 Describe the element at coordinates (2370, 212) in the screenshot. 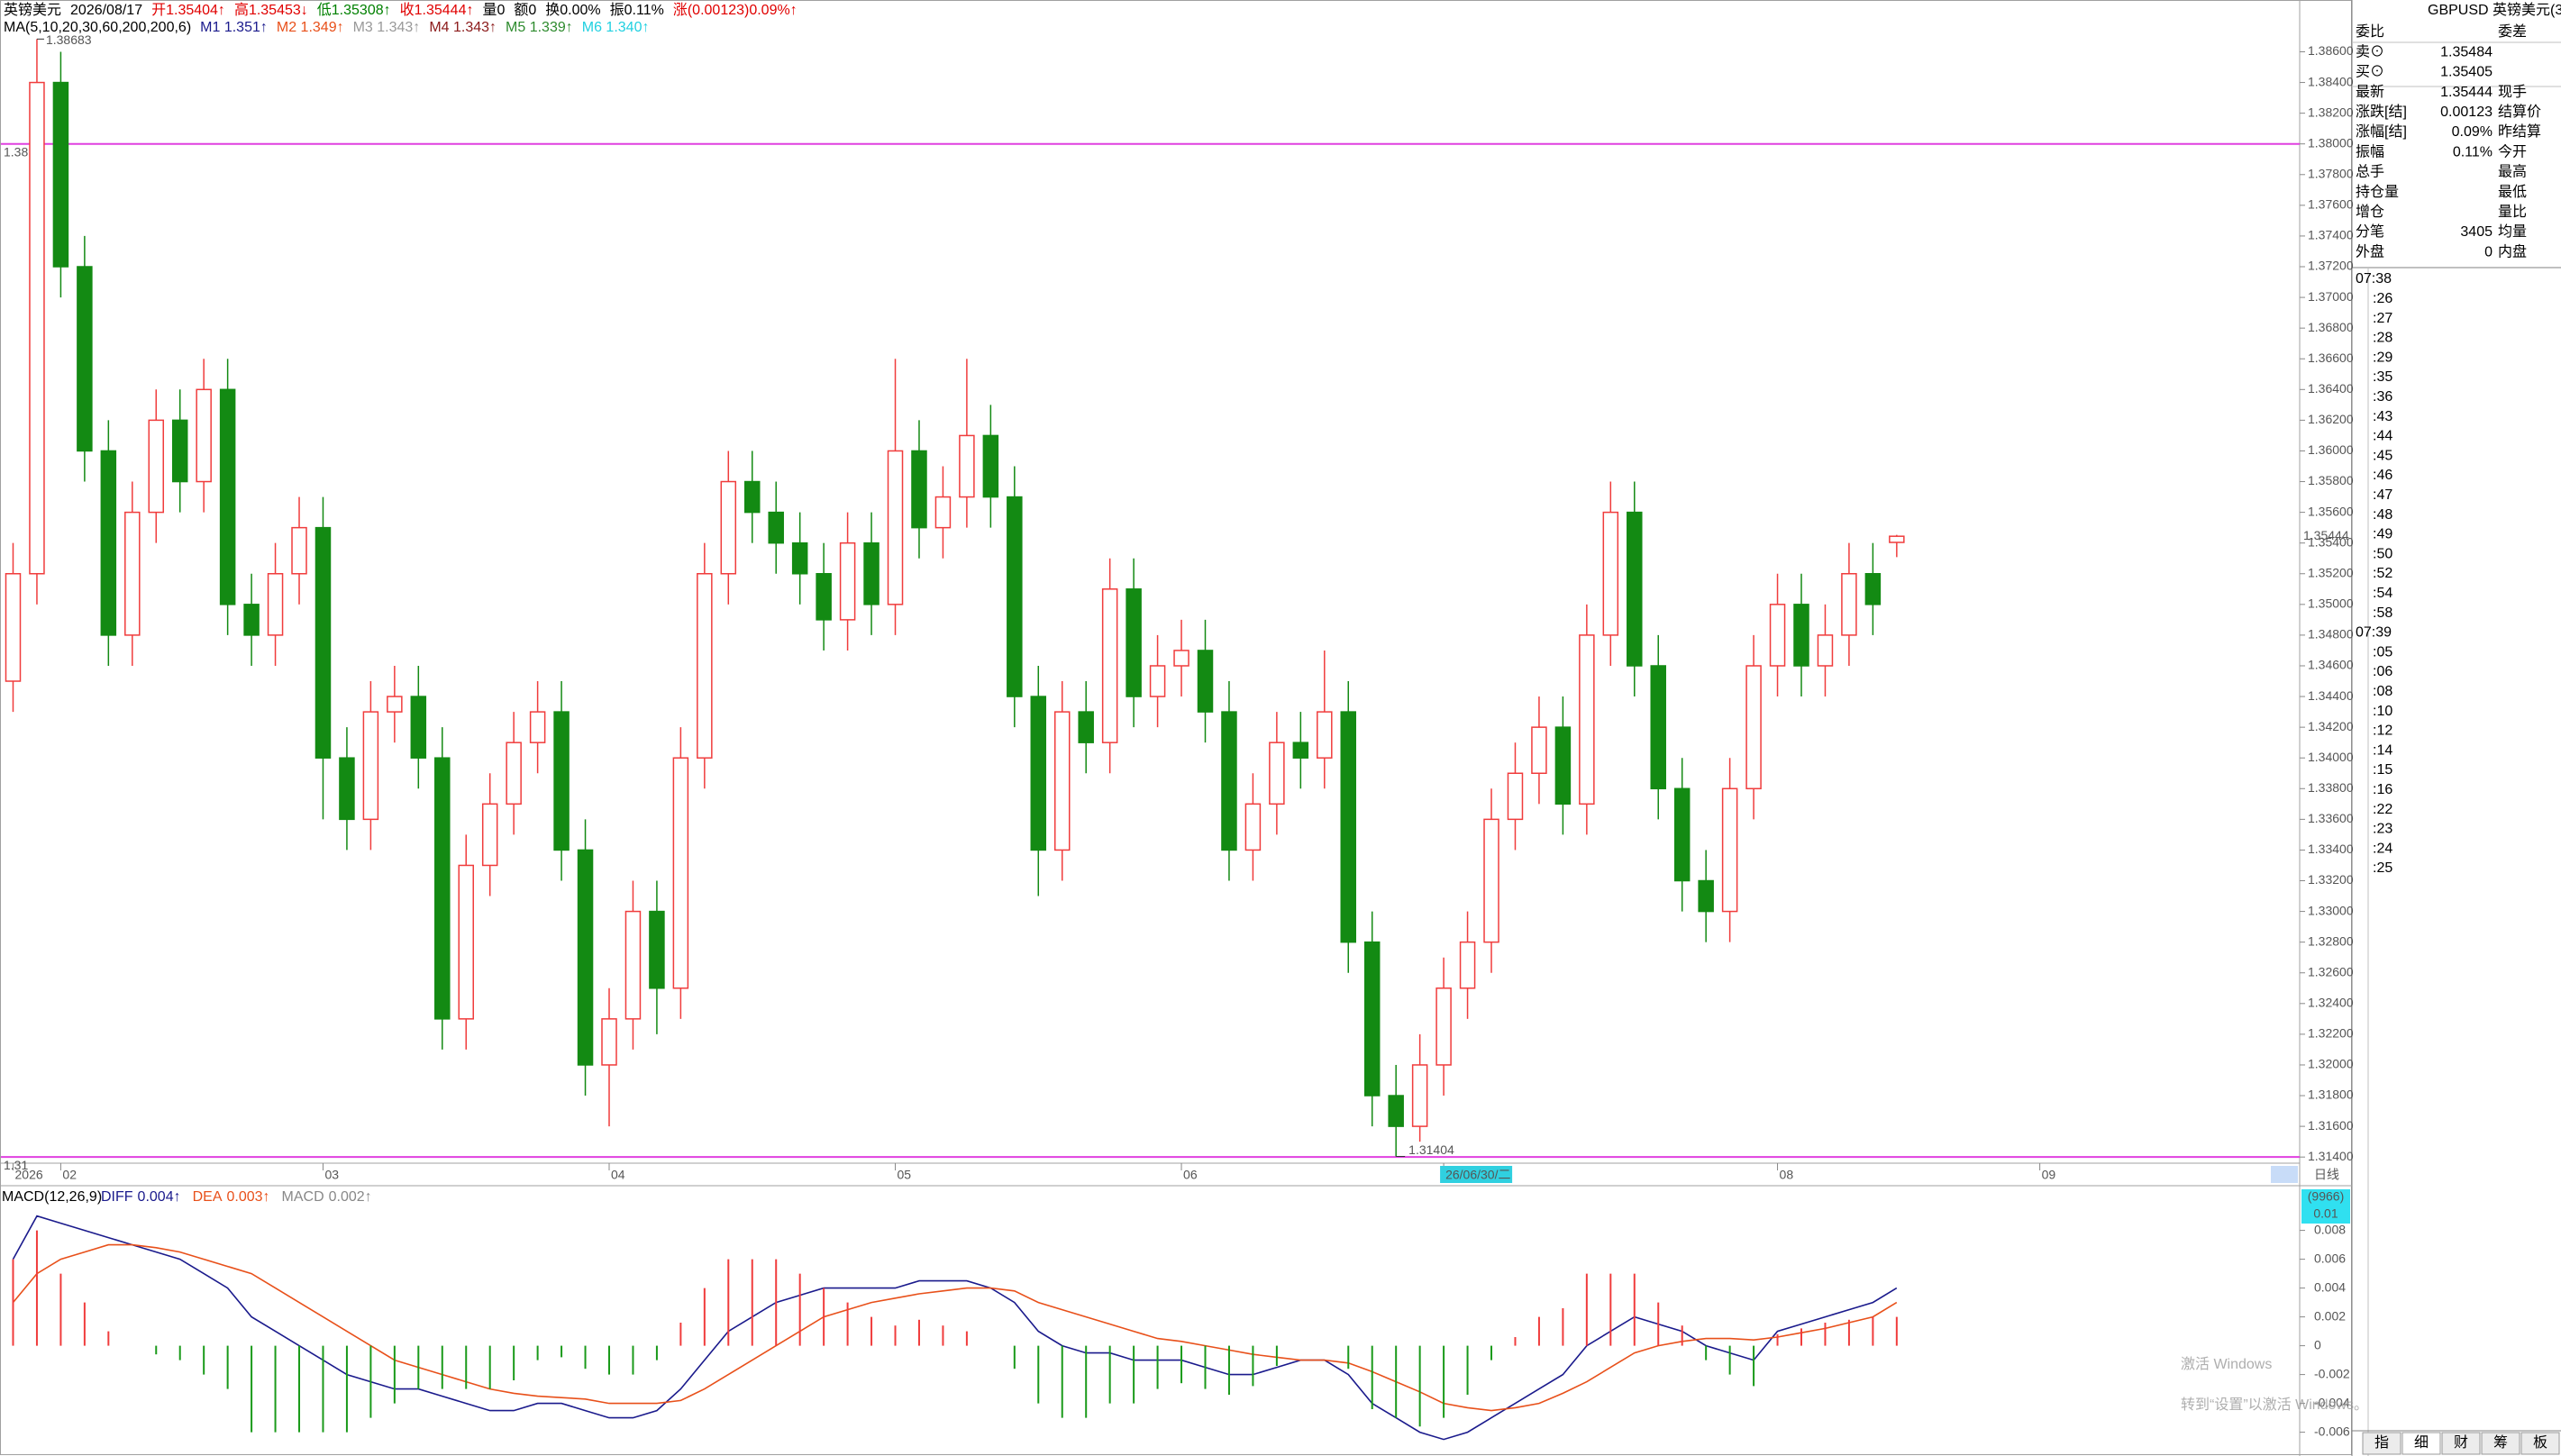

I see `row-label: 增仓` at that location.